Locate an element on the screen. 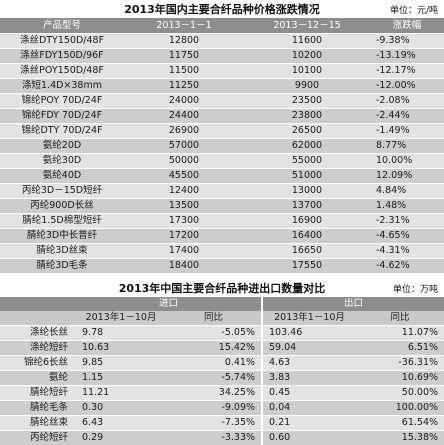  table1-title: 2013年国内主要合纤品种价格涨跌情况 is located at coordinates (222, 9).